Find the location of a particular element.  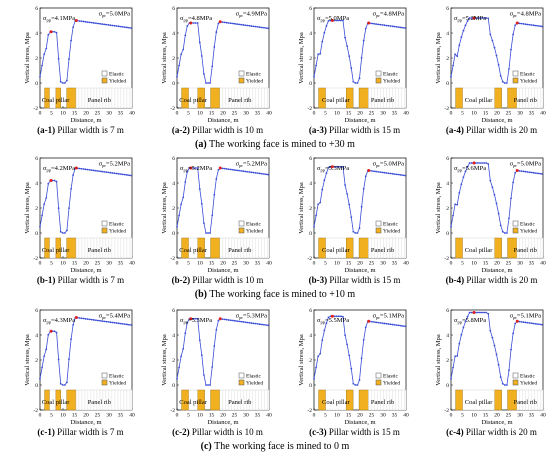

legend-swatch-elastic is located at coordinates (515, 375).